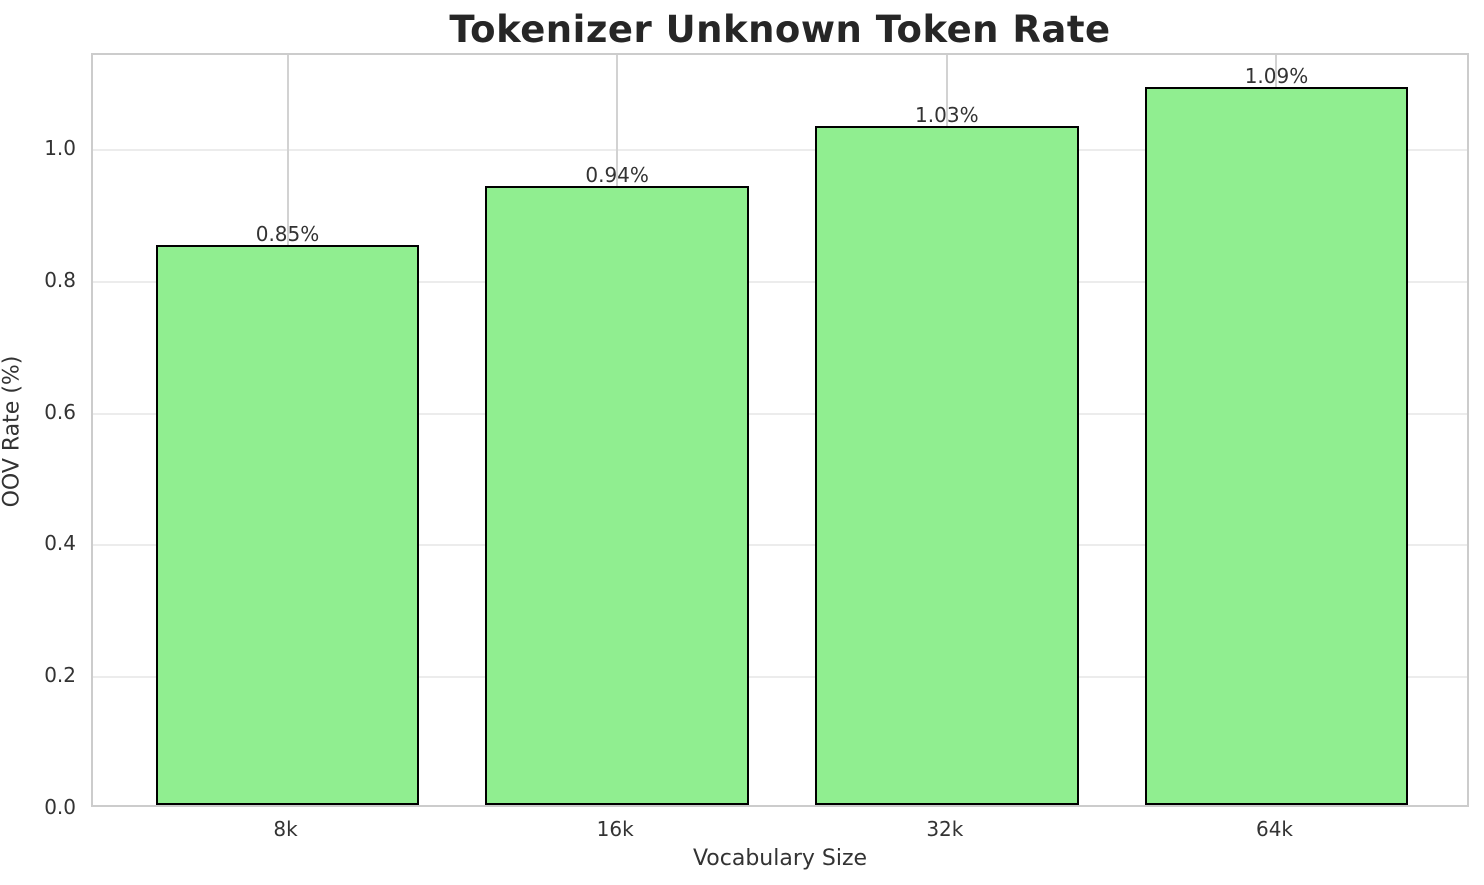 This screenshot has width=1484, height=885. I want to click on y-tick-label: 0.8, so click(60, 279).